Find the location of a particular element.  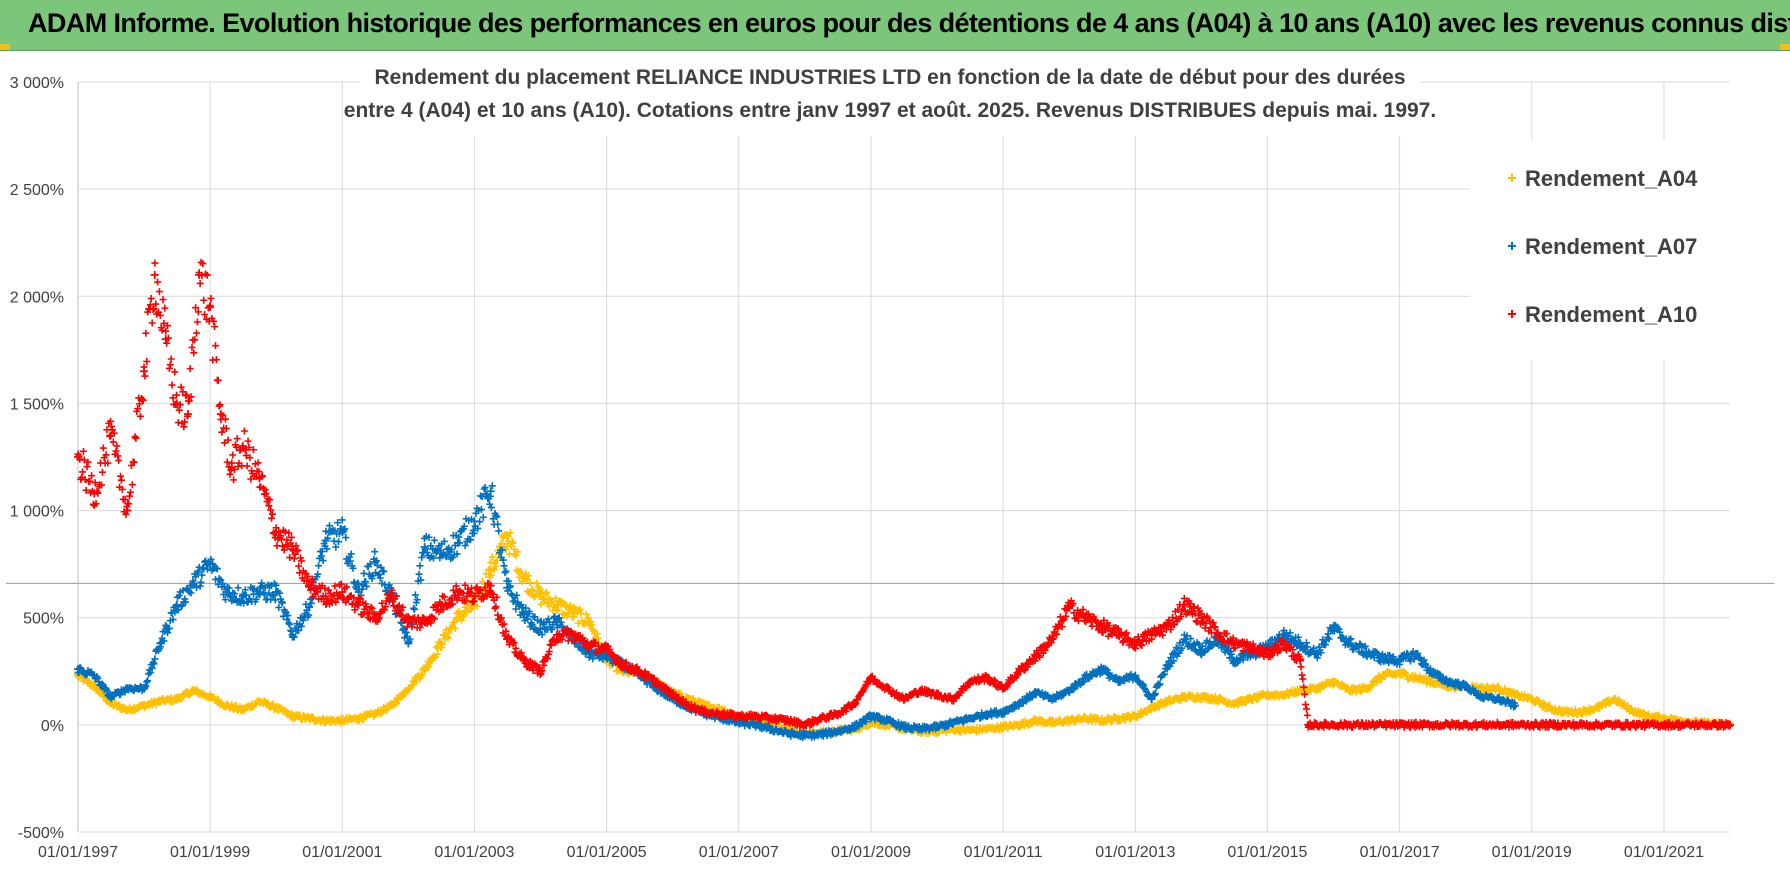

y-tick-label: 1 500% is located at coordinates (37, 404).